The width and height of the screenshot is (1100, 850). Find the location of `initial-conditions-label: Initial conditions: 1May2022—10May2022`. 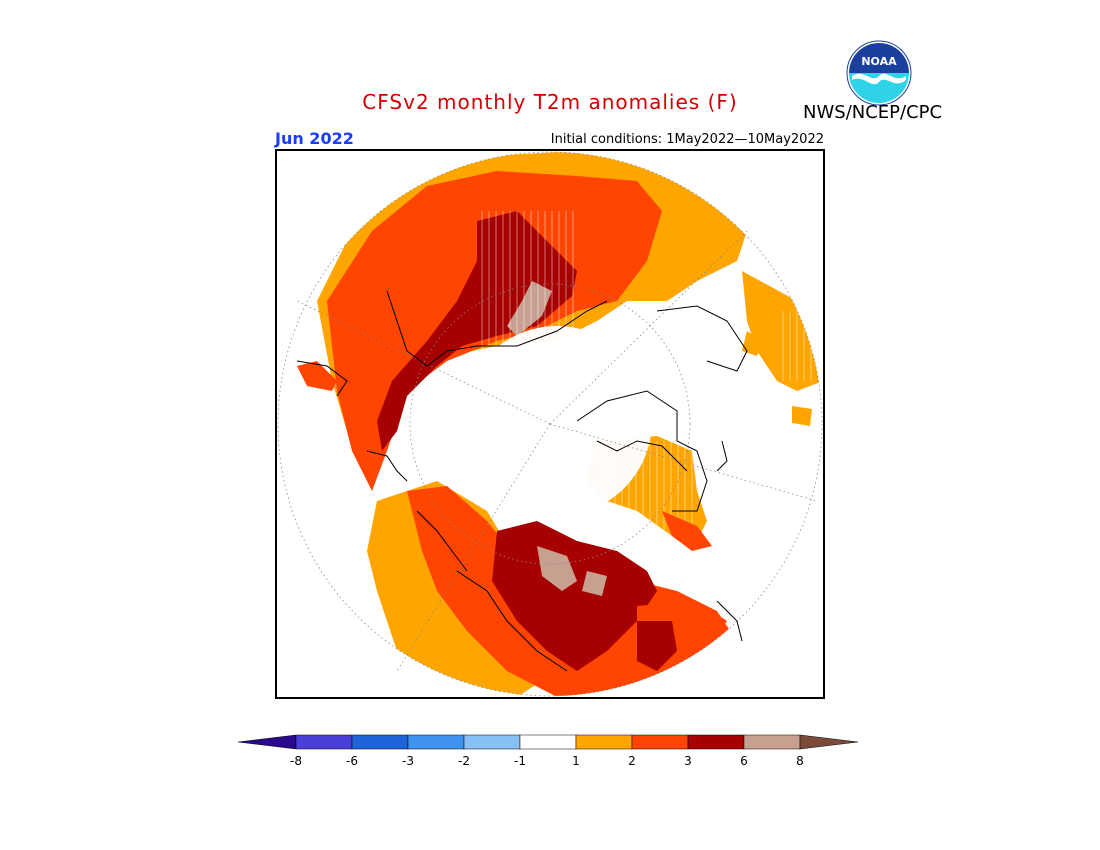

initial-conditions-label: Initial conditions: 1May2022—10May2022 is located at coordinates (687, 139).